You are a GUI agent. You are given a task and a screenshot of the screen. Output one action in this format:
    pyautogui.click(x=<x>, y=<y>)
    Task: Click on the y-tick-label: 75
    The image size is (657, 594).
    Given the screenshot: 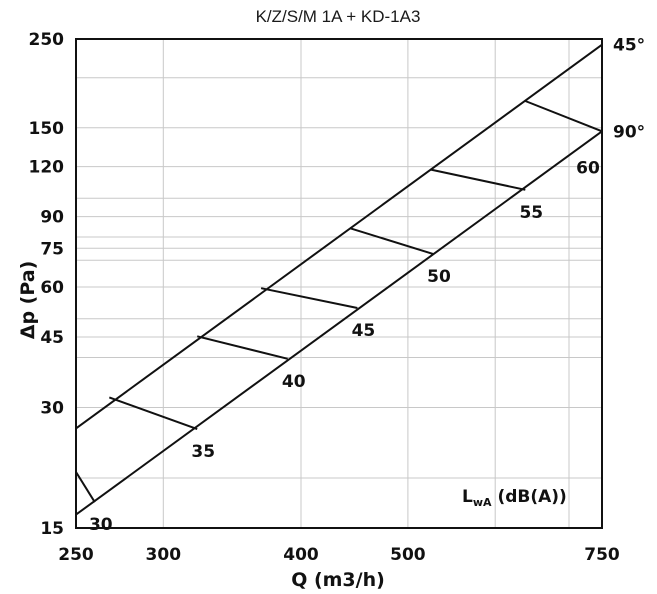 What is the action you would take?
    pyautogui.click(x=52, y=249)
    